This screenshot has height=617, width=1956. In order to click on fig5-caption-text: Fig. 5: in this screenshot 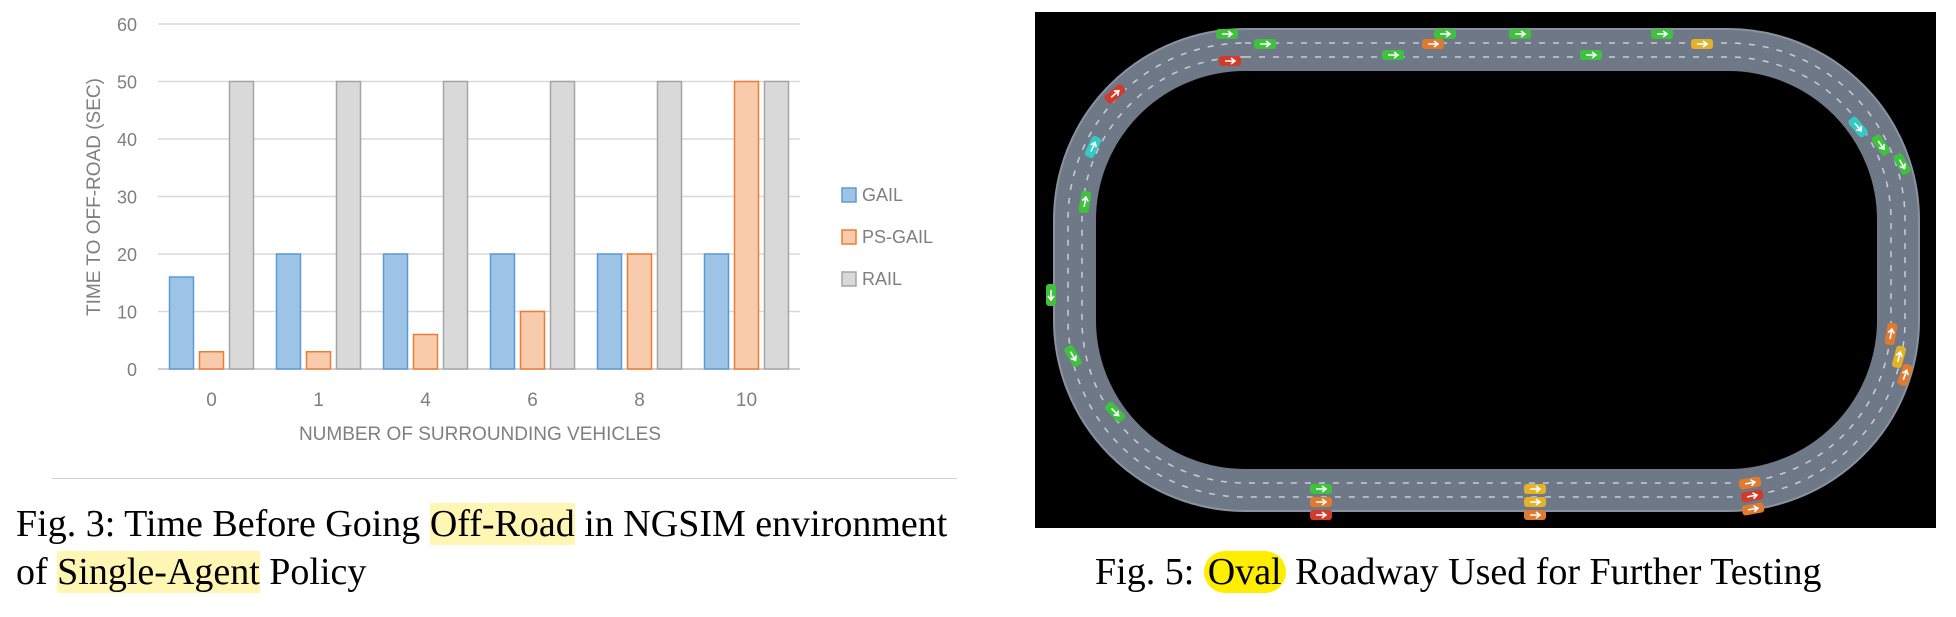, I will do `click(1149, 572)`.